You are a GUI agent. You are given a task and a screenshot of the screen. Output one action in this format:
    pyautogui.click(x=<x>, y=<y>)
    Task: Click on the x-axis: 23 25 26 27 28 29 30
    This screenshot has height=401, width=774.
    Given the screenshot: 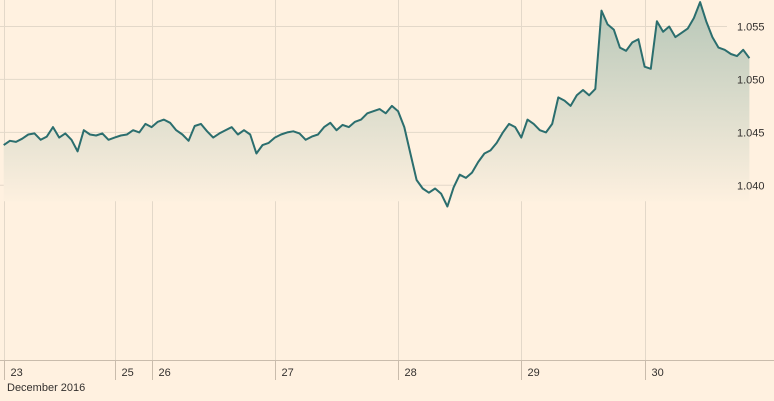 What is the action you would take?
    pyautogui.click(x=387, y=370)
    